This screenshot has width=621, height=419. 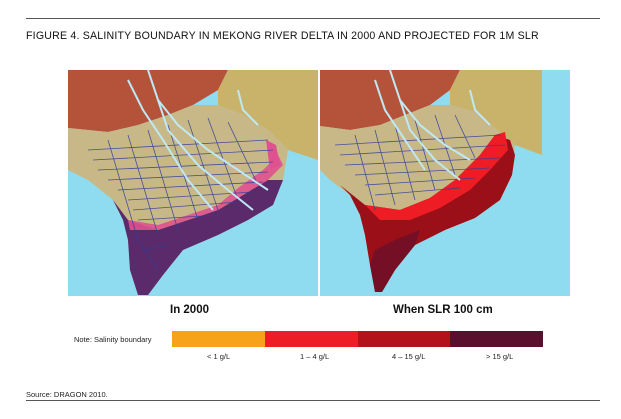 What do you see at coordinates (218, 339) in the screenshot?
I see `legend-swatch-lt1` at bounding box center [218, 339].